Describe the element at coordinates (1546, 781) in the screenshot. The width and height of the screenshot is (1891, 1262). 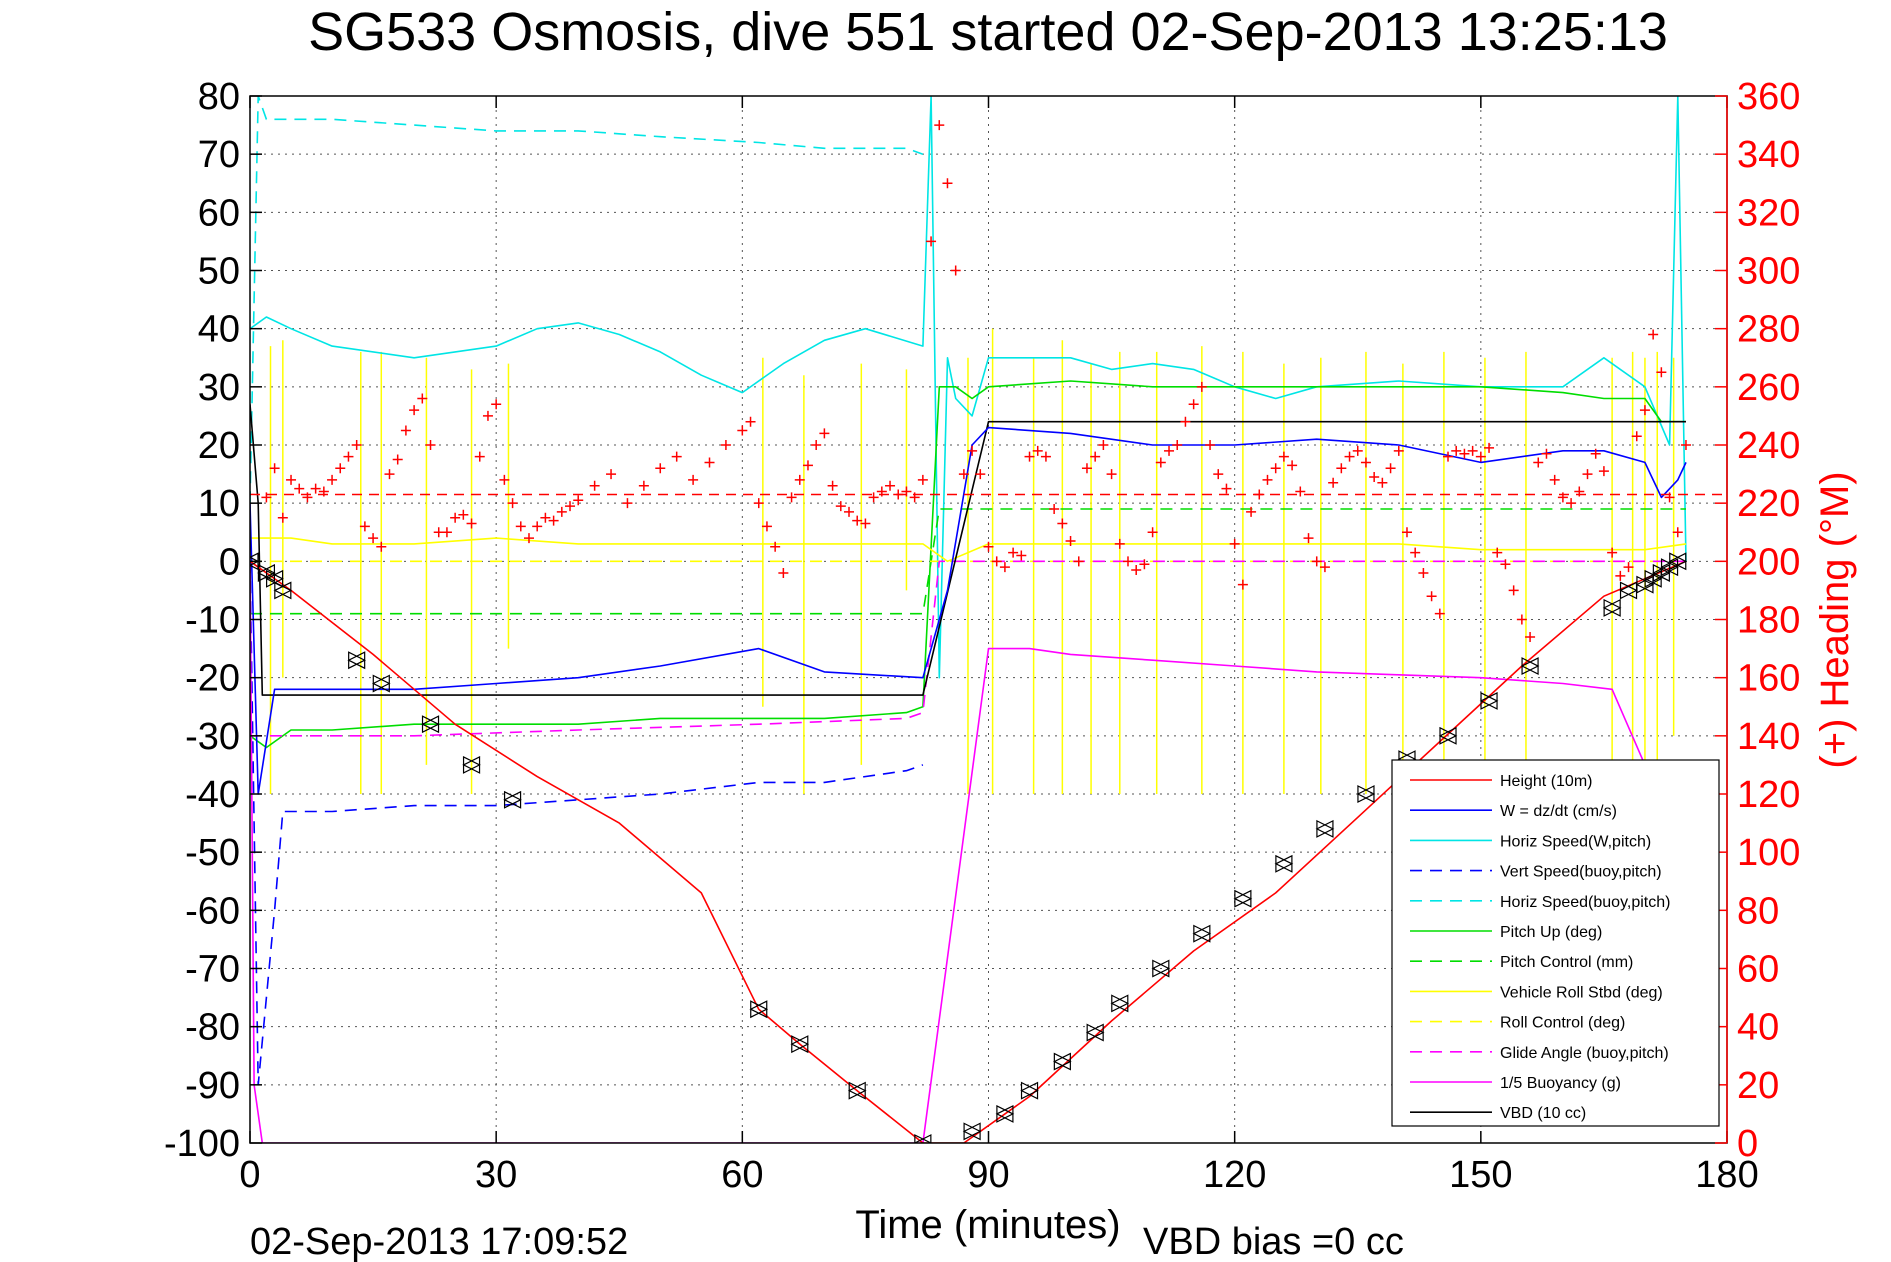
I see `legend-label: Height (10m)` at that location.